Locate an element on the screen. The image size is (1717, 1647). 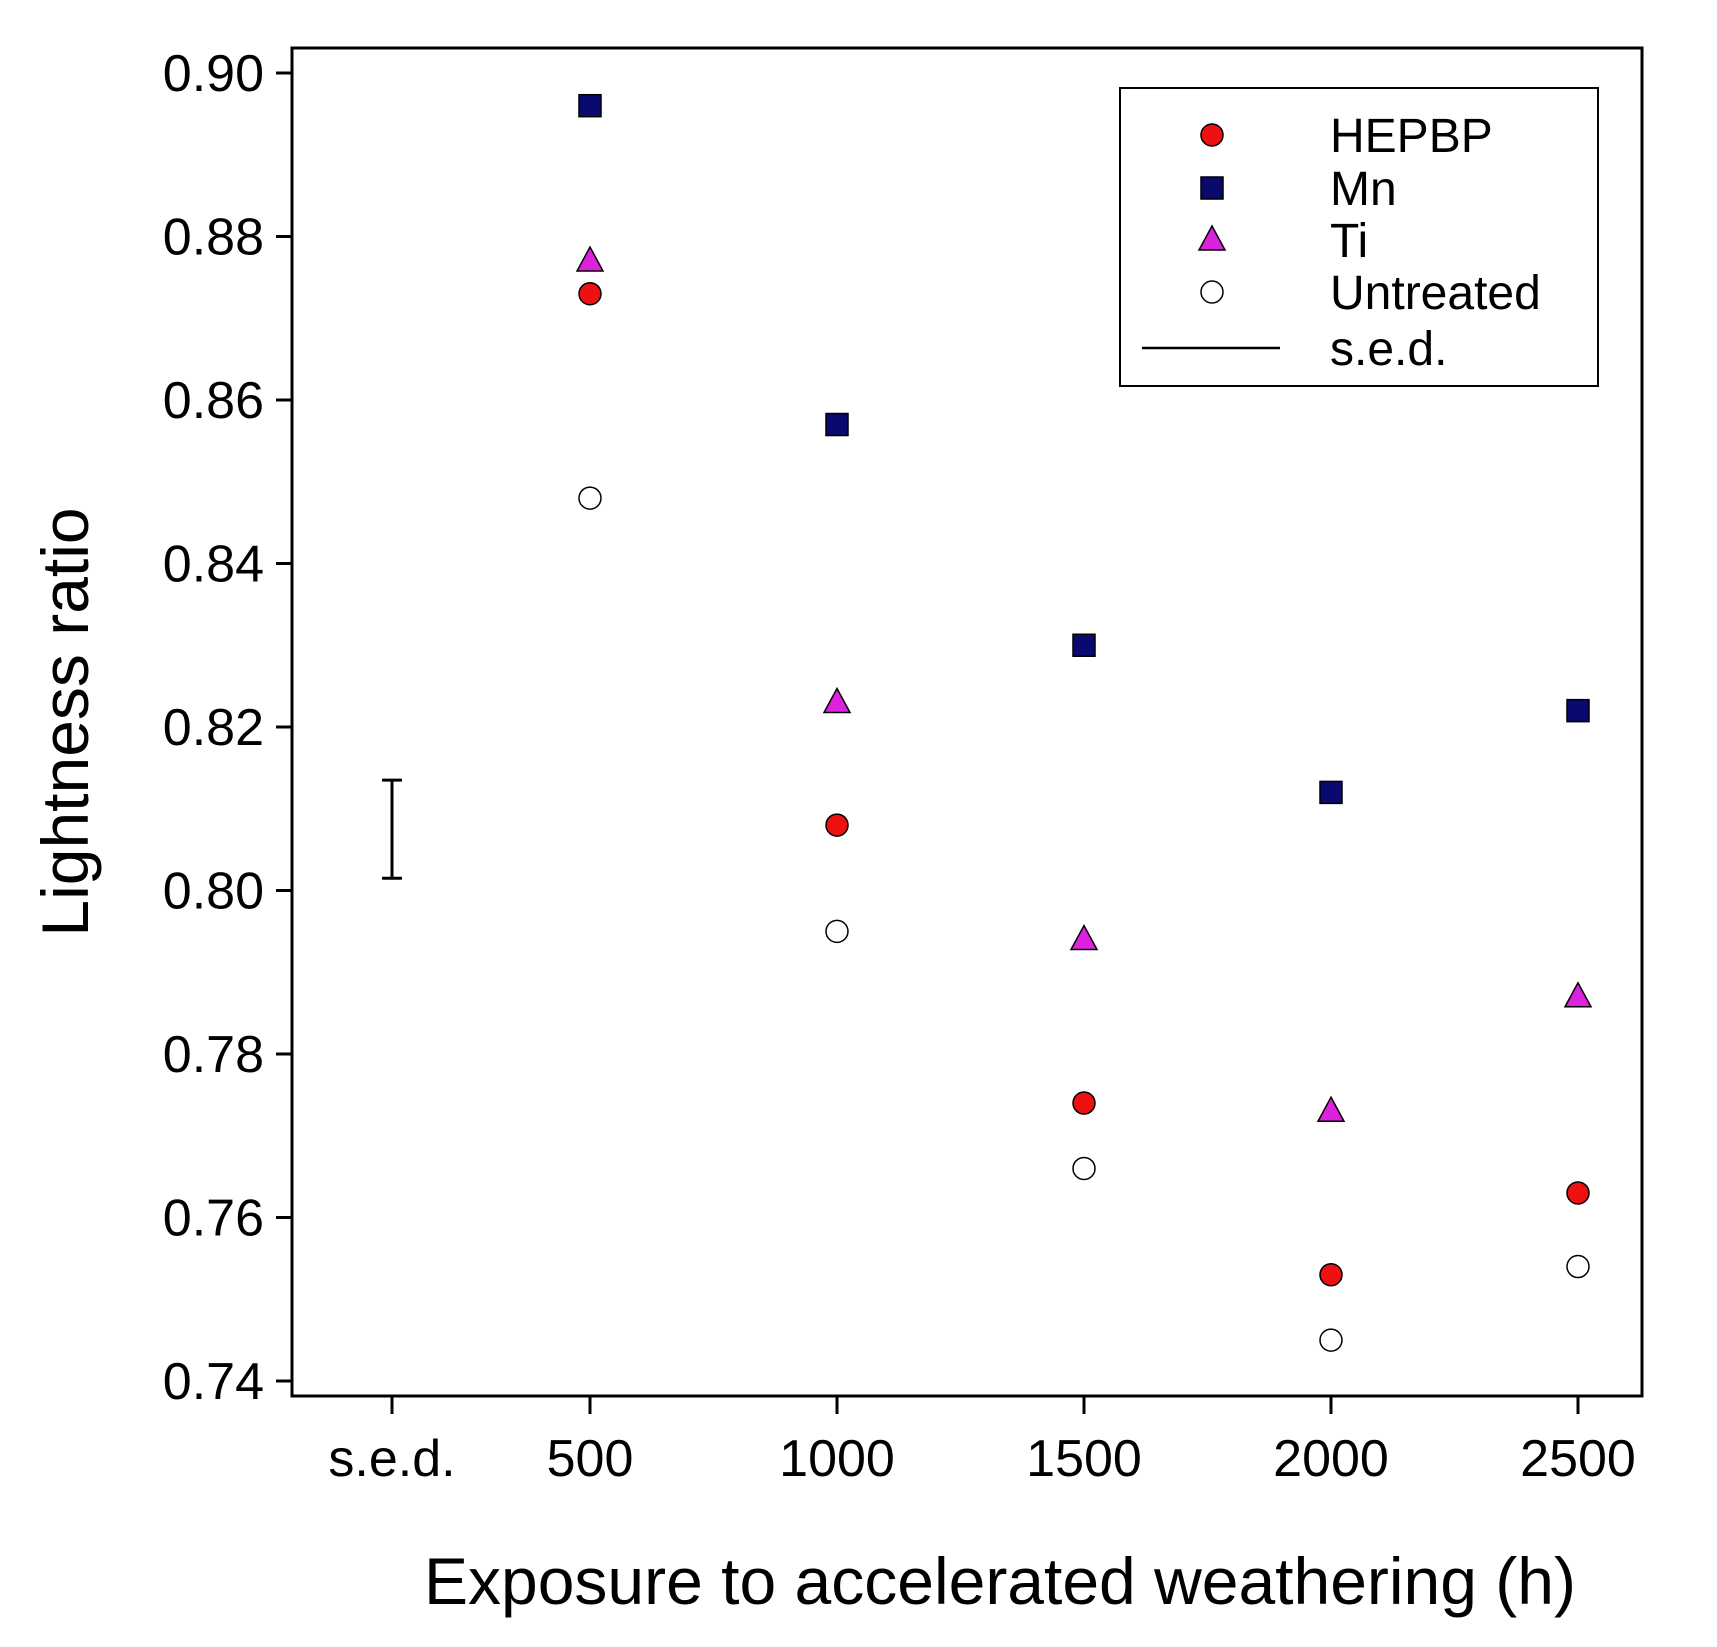
legend-marker-hepbp is located at coordinates (1212, 135).